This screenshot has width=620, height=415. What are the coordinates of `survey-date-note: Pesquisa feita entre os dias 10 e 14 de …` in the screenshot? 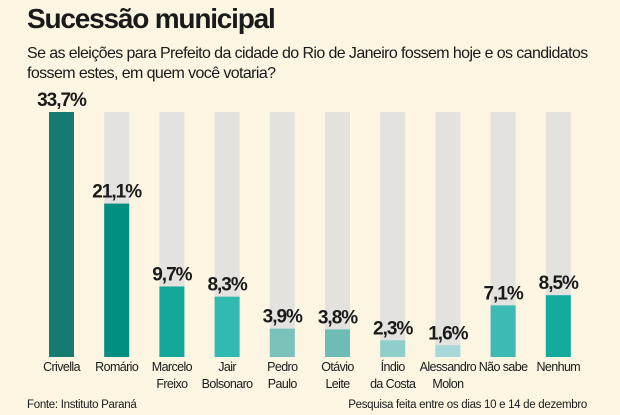 It's located at (467, 405).